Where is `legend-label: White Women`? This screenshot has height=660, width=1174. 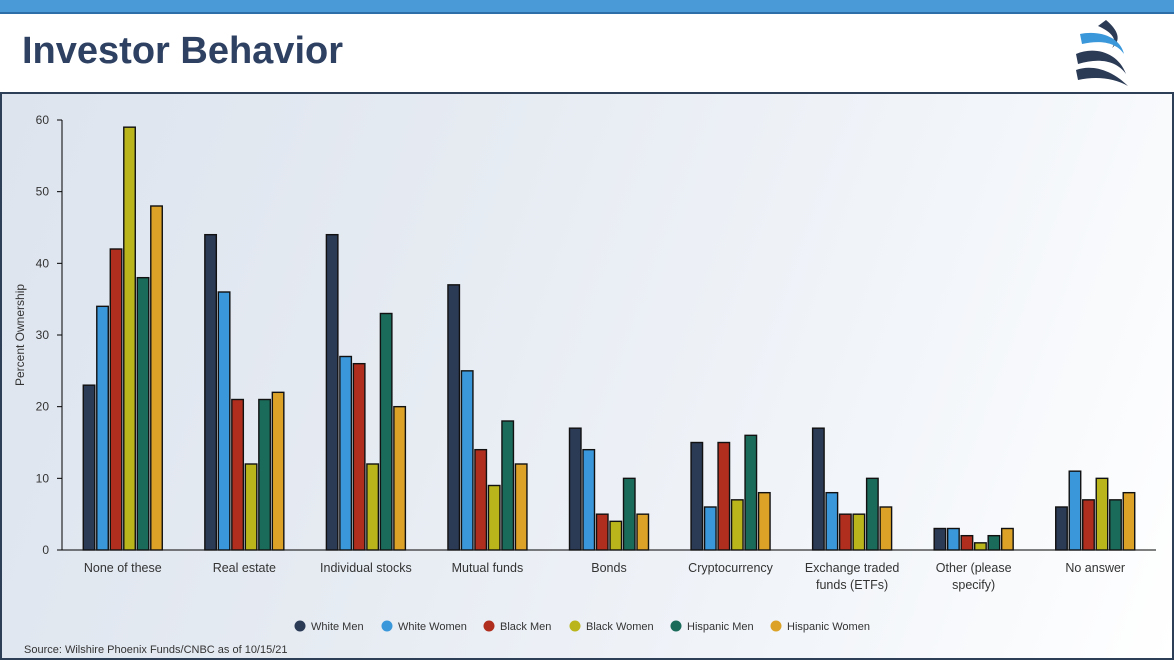
legend-label: White Women is located at coordinates (432, 627).